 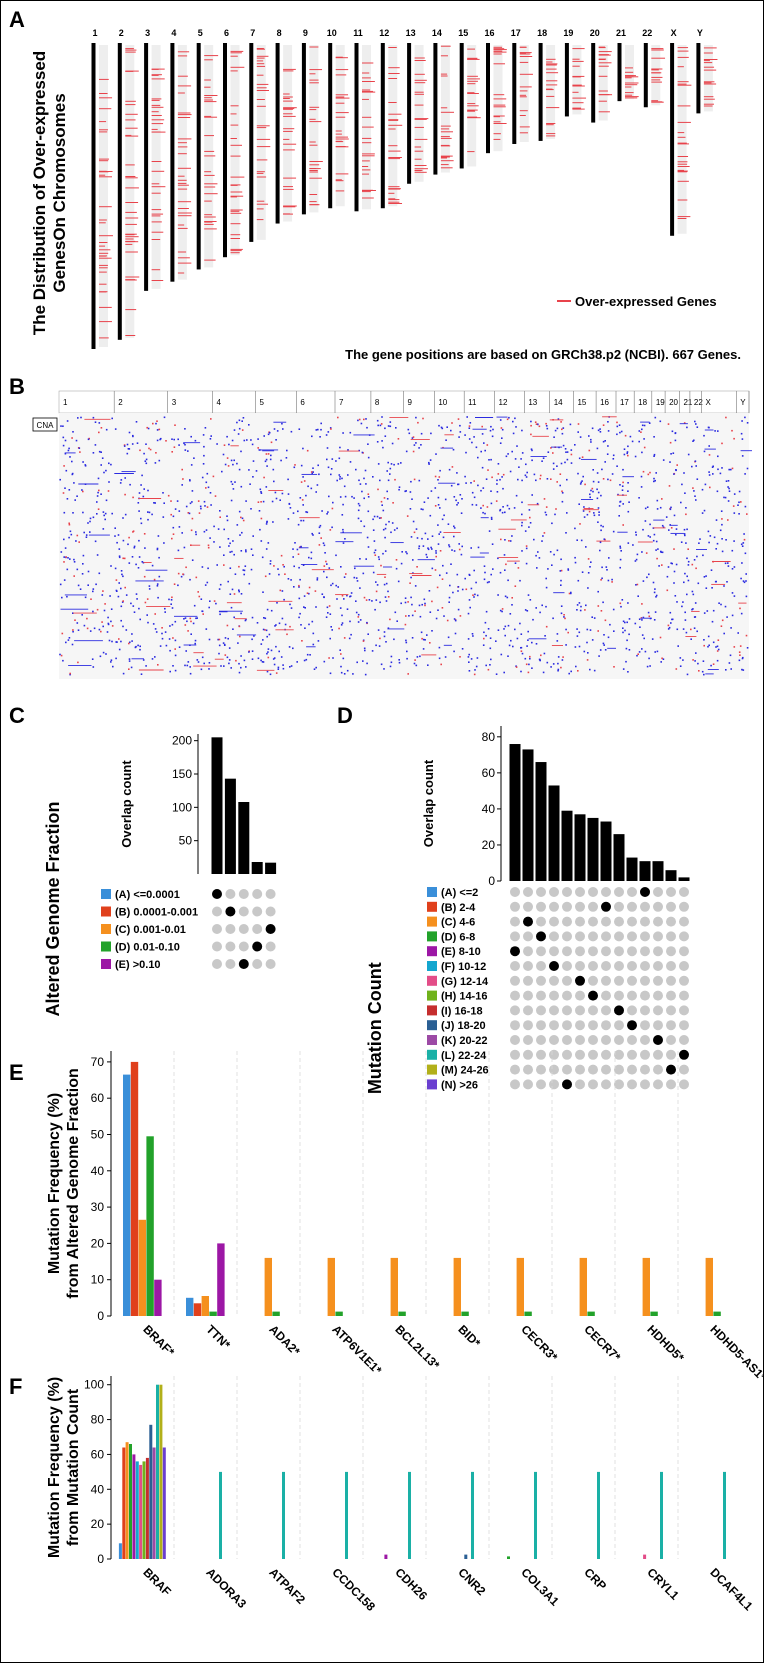 I want to click on set-label: (F) 10-12, so click(x=463, y=967).